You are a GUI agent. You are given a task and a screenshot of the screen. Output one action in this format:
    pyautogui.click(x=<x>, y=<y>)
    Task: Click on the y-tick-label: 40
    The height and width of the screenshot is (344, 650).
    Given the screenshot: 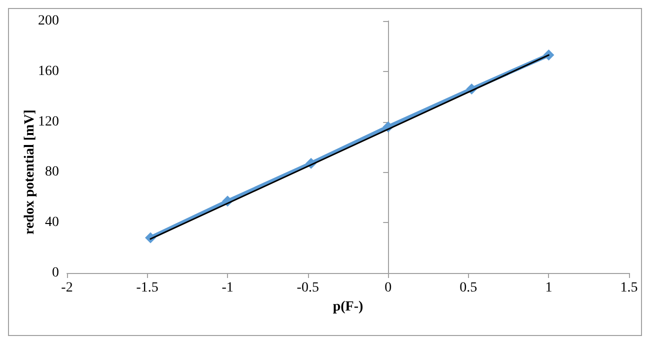 What is the action you would take?
    pyautogui.click(x=52, y=222)
    